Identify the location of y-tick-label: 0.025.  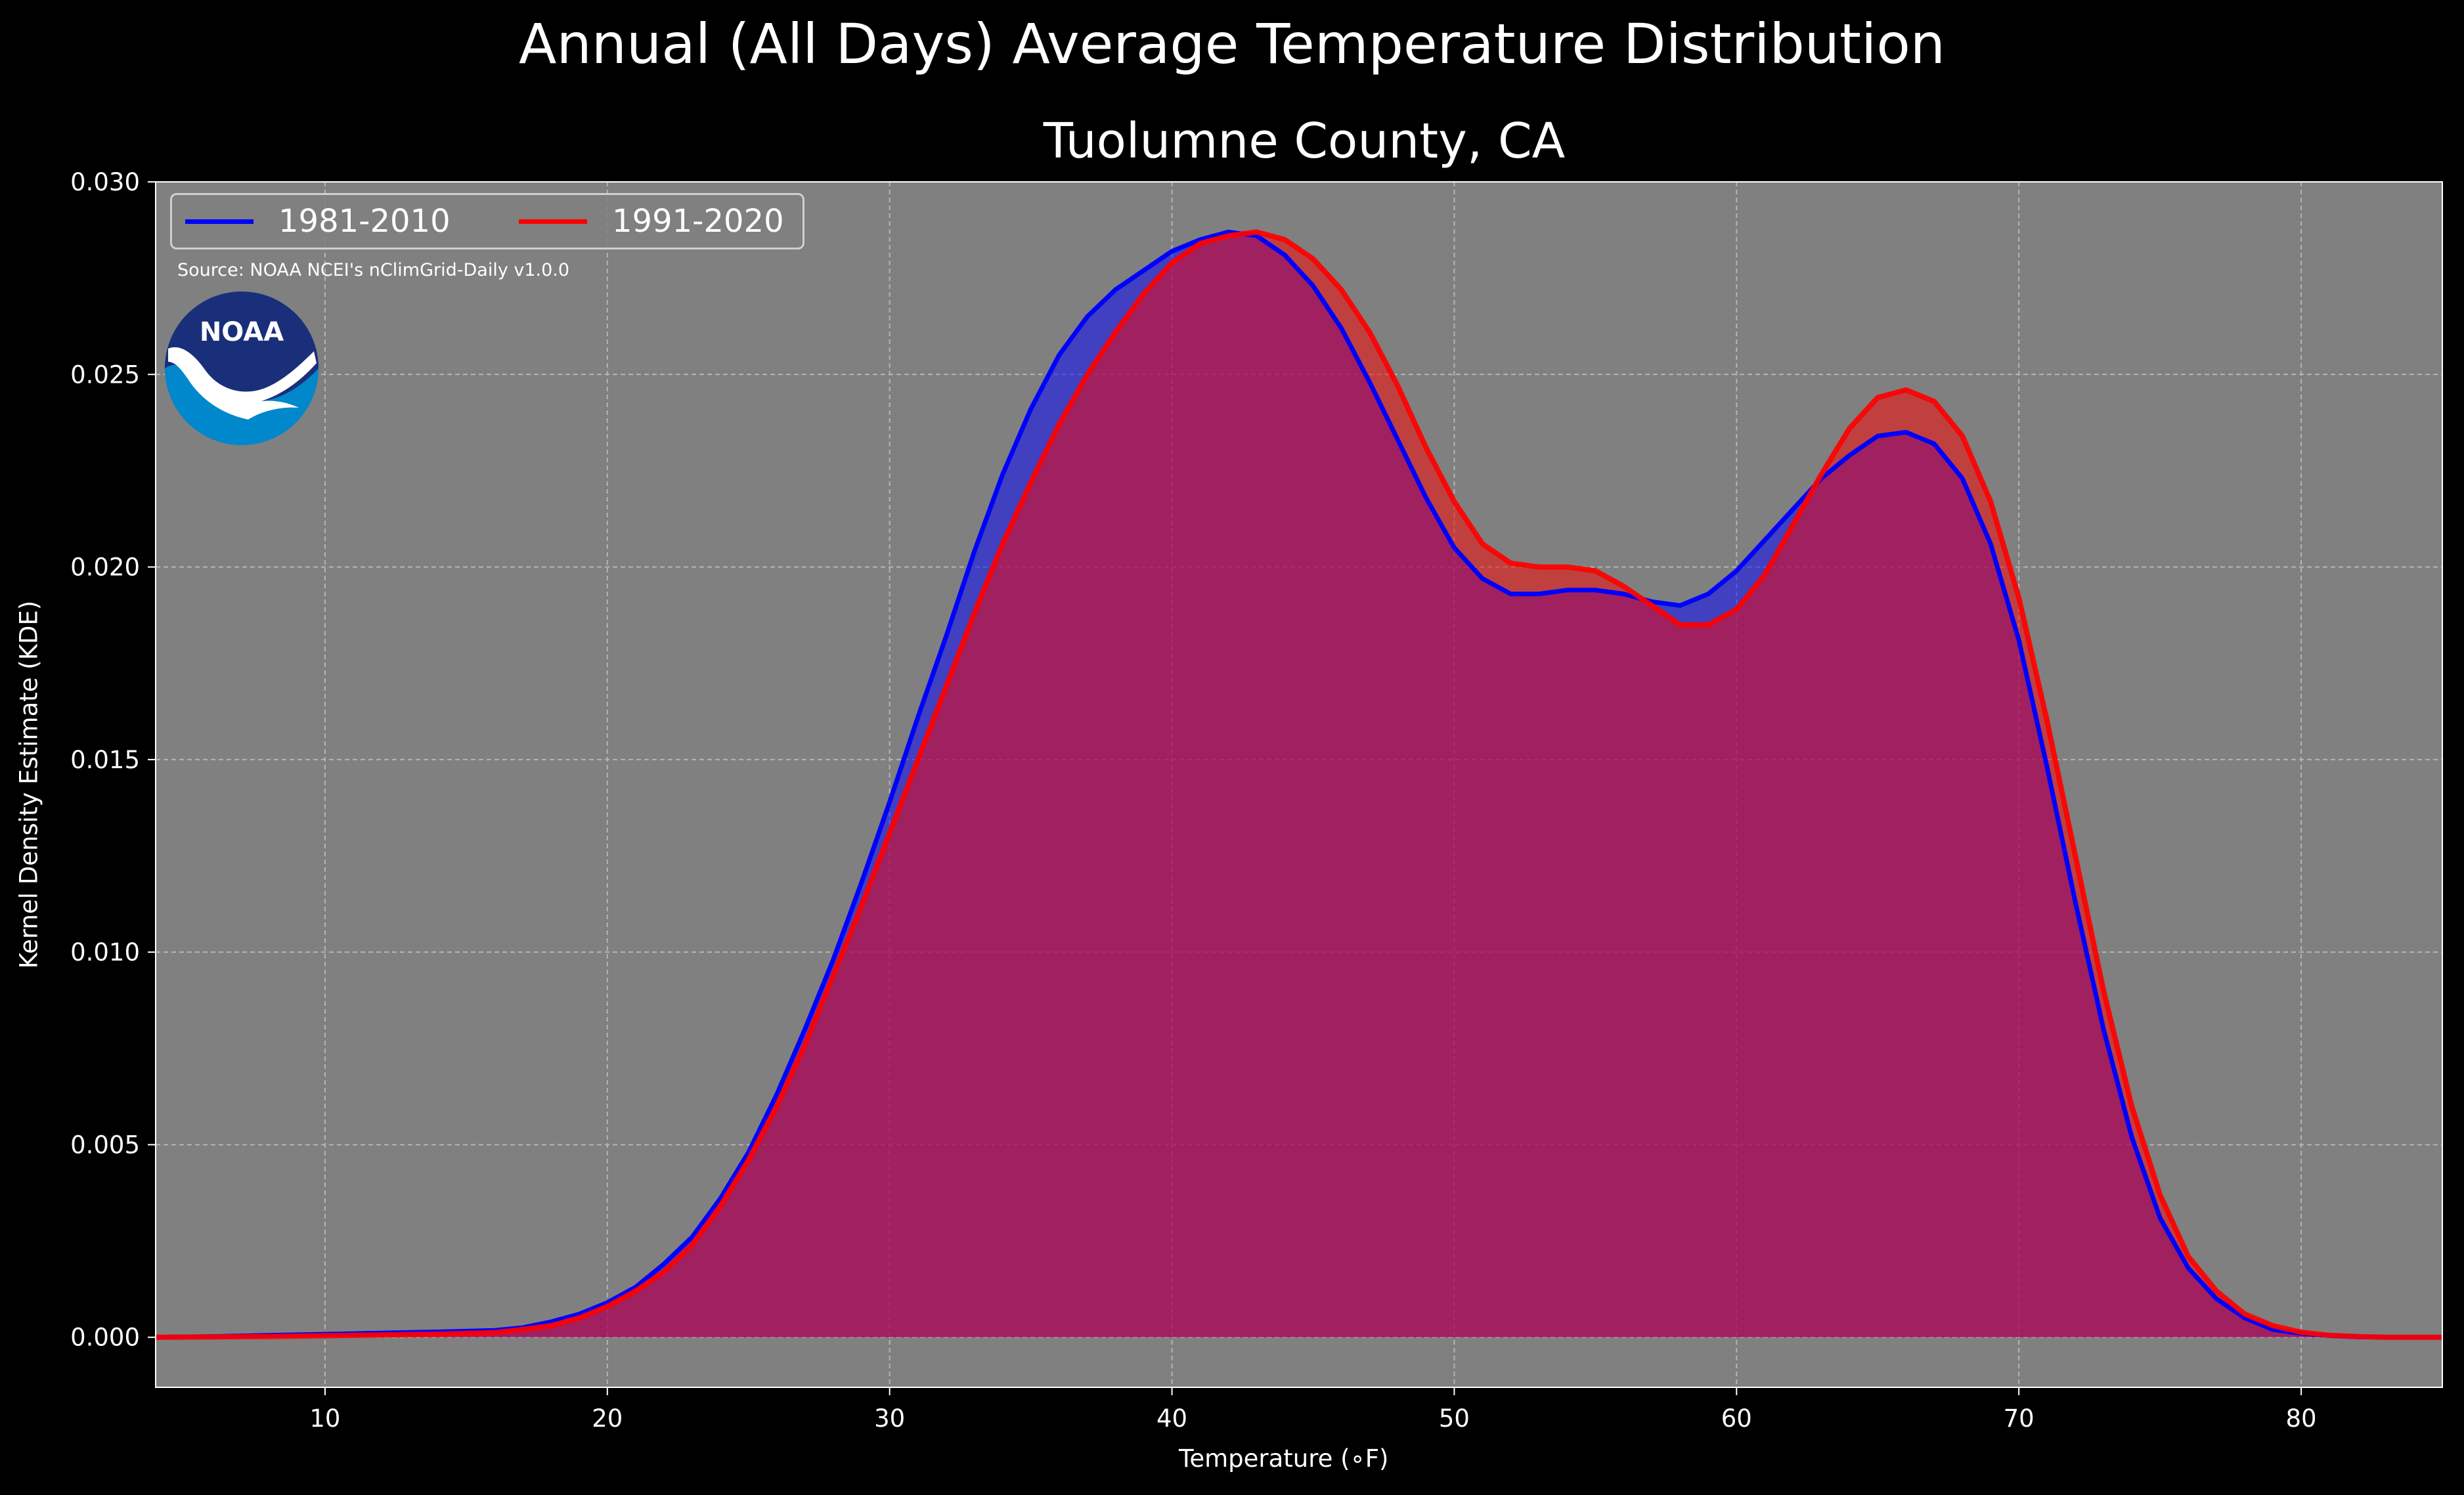
(105, 374).